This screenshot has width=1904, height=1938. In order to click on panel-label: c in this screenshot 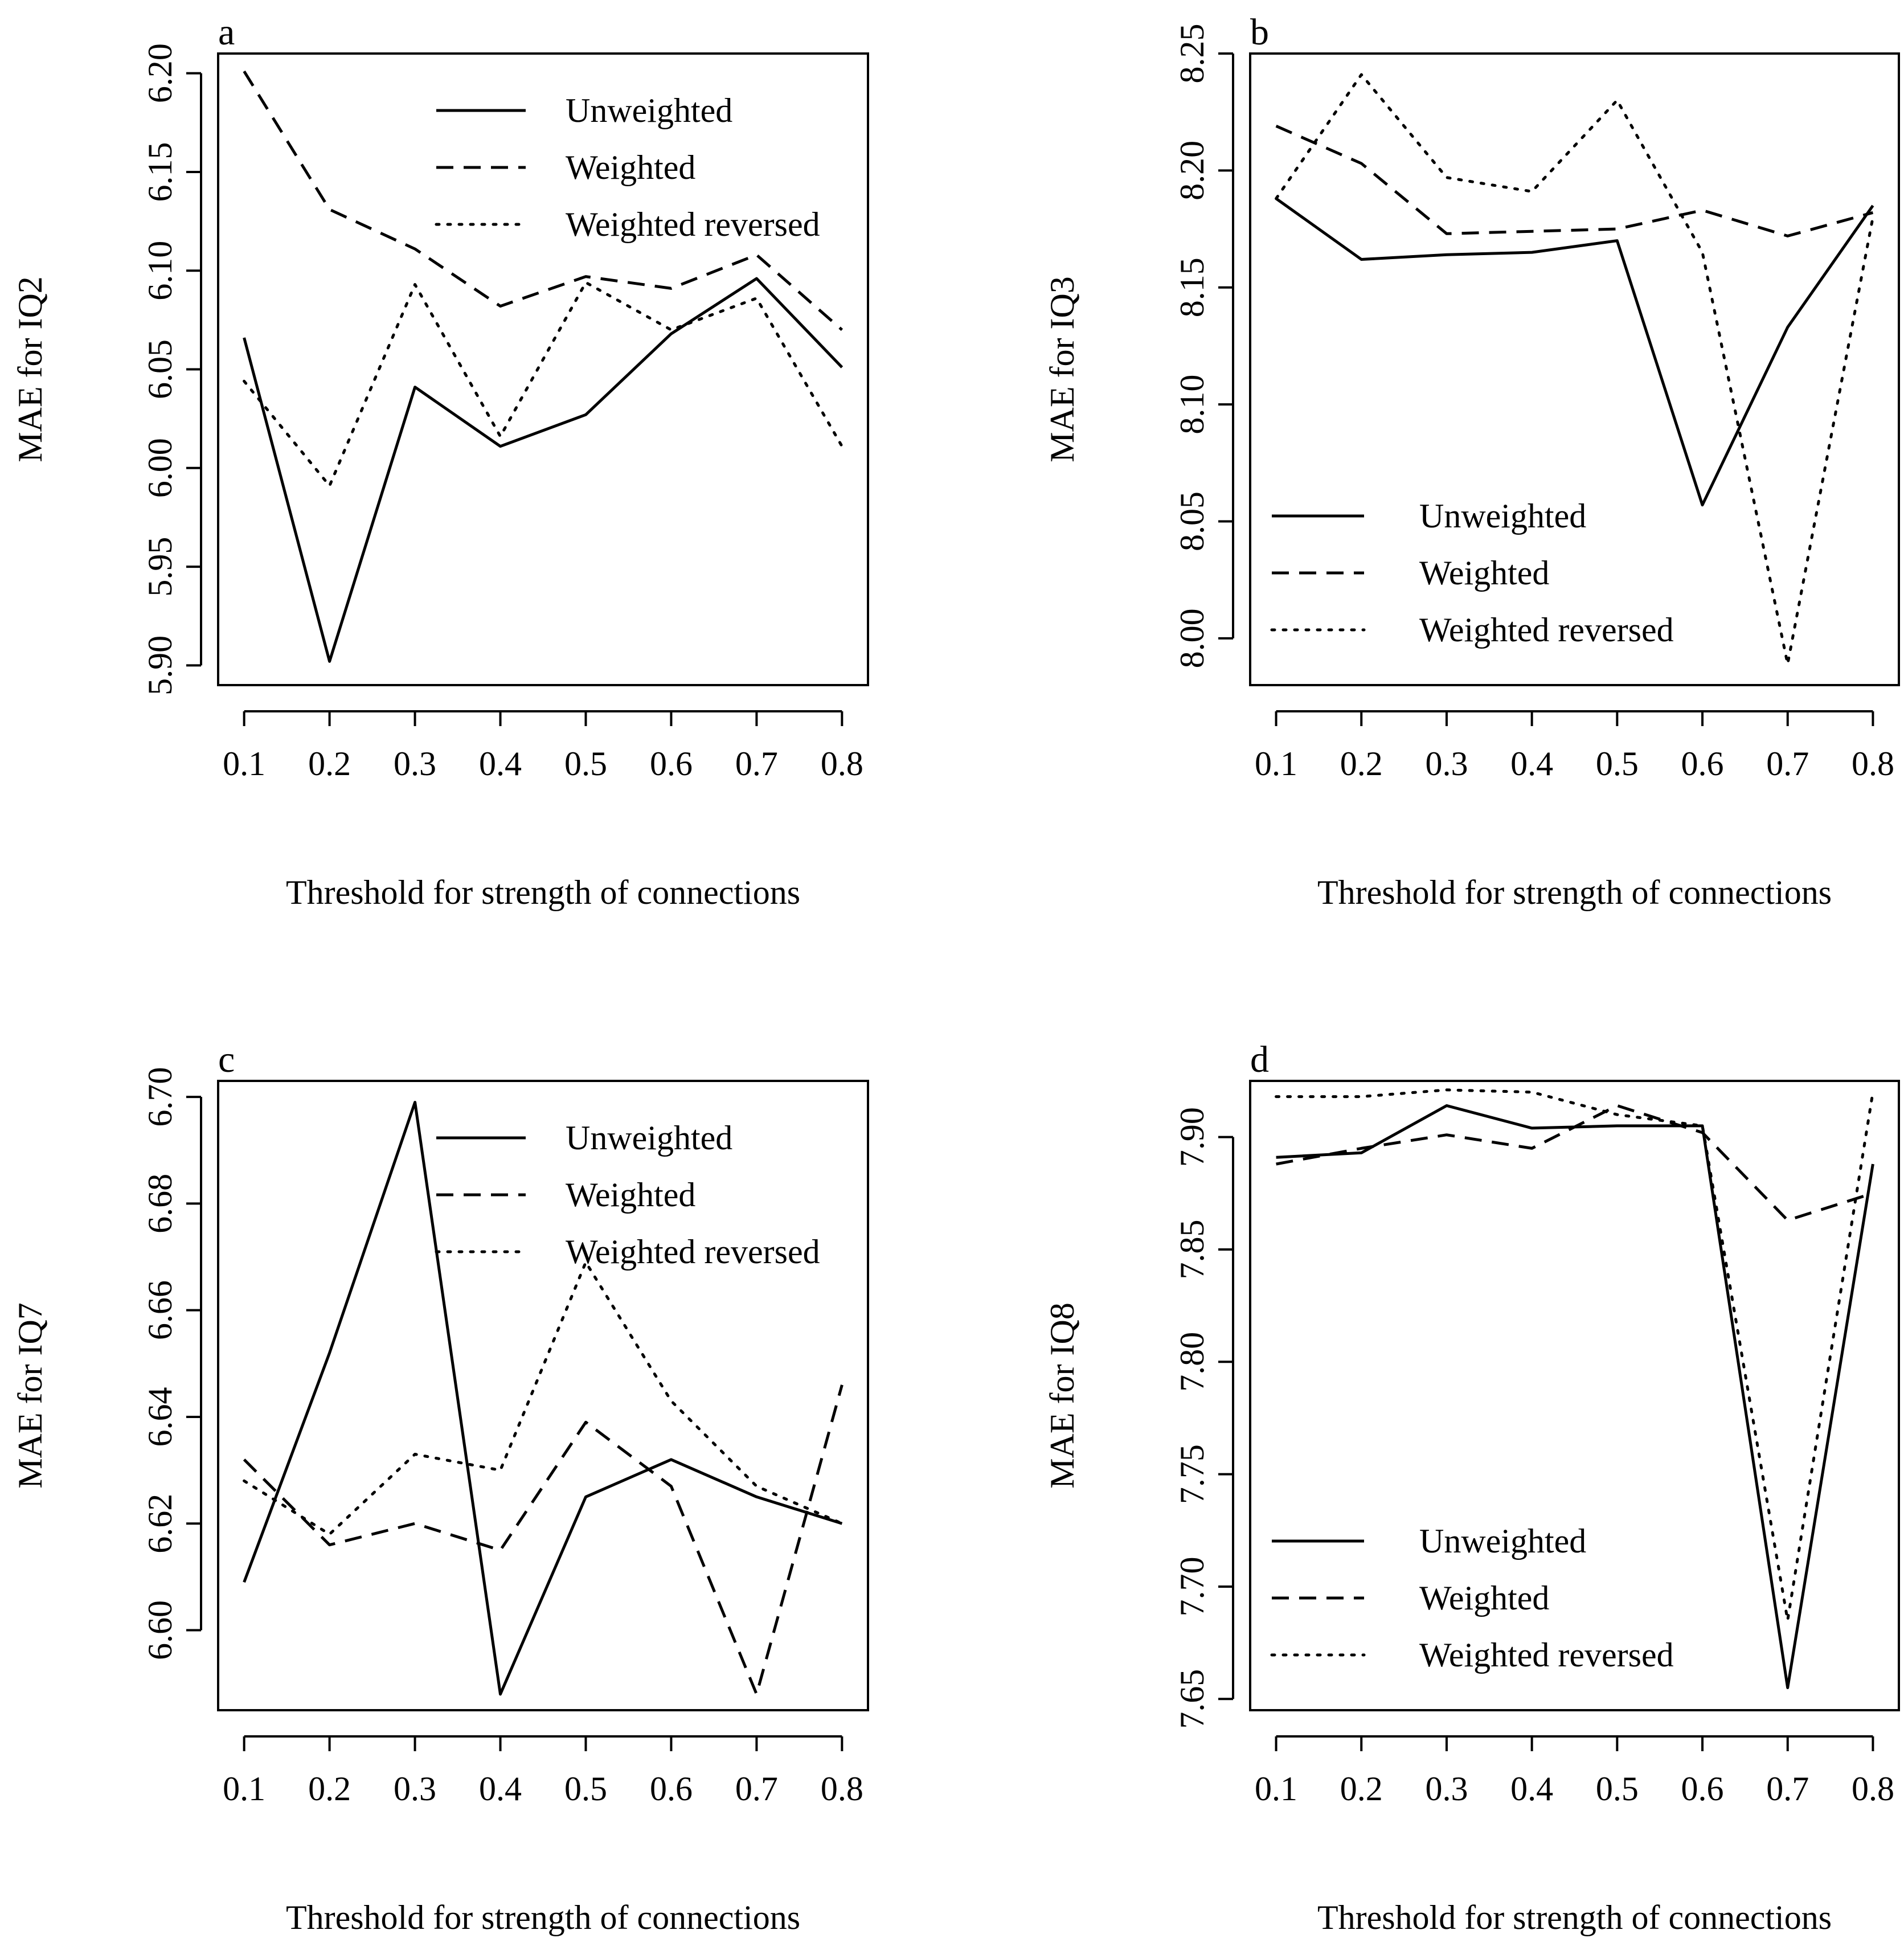, I will do `click(226, 1059)`.